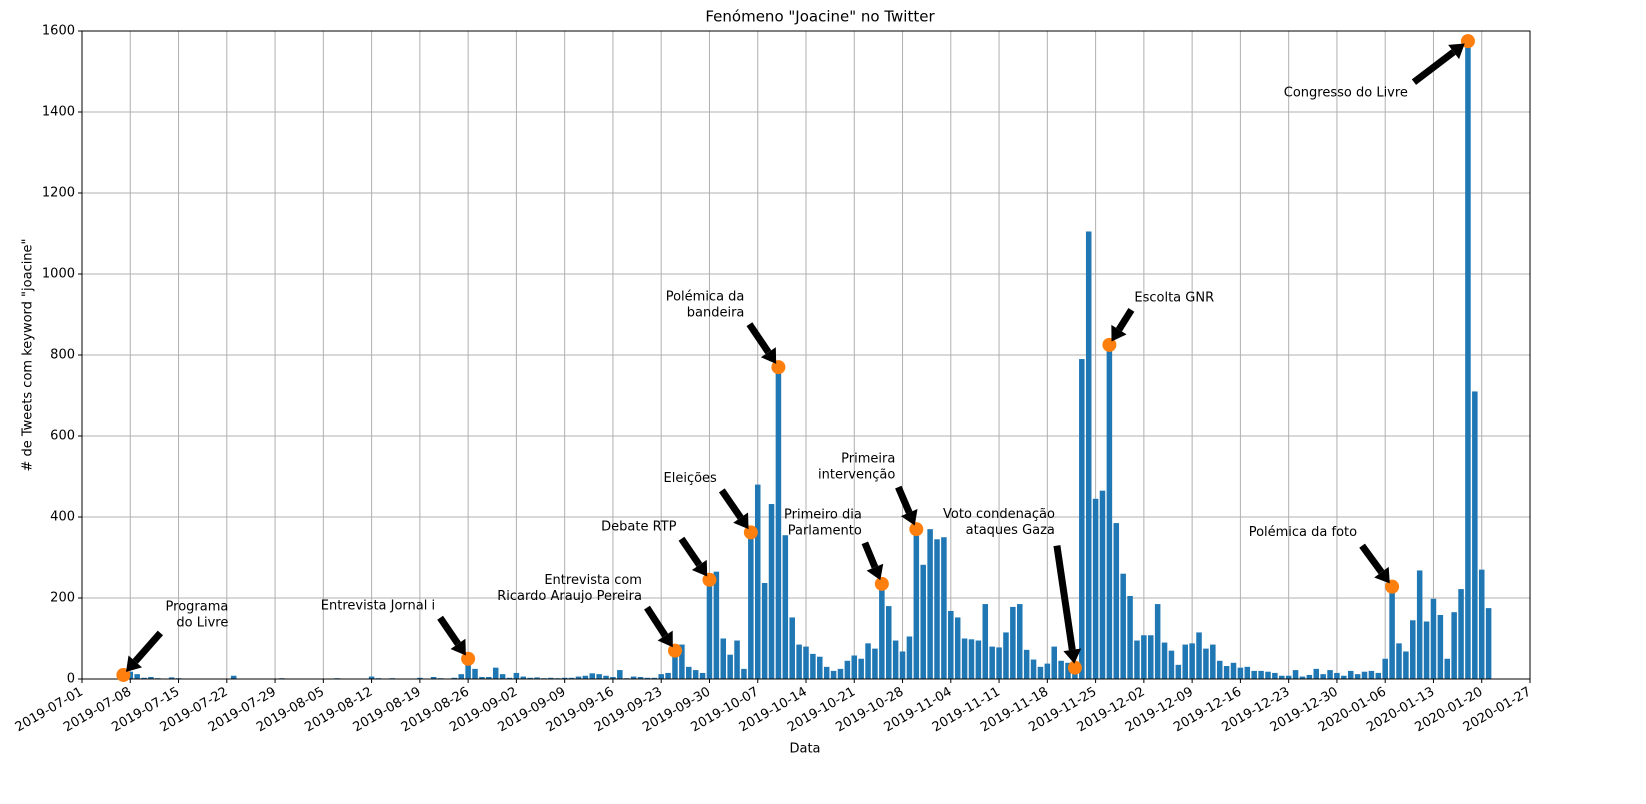 The width and height of the screenshot is (1646, 804). Describe the element at coordinates (62, 517) in the screenshot. I see `y-tick-label: 400` at that location.